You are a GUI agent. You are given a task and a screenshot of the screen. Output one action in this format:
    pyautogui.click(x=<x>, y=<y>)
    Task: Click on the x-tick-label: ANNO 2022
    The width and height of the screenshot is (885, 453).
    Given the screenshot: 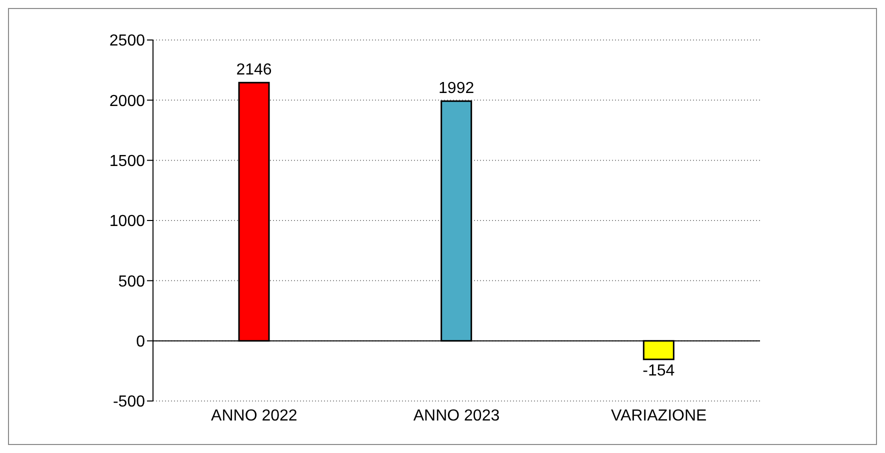 What is the action you would take?
    pyautogui.click(x=254, y=415)
    